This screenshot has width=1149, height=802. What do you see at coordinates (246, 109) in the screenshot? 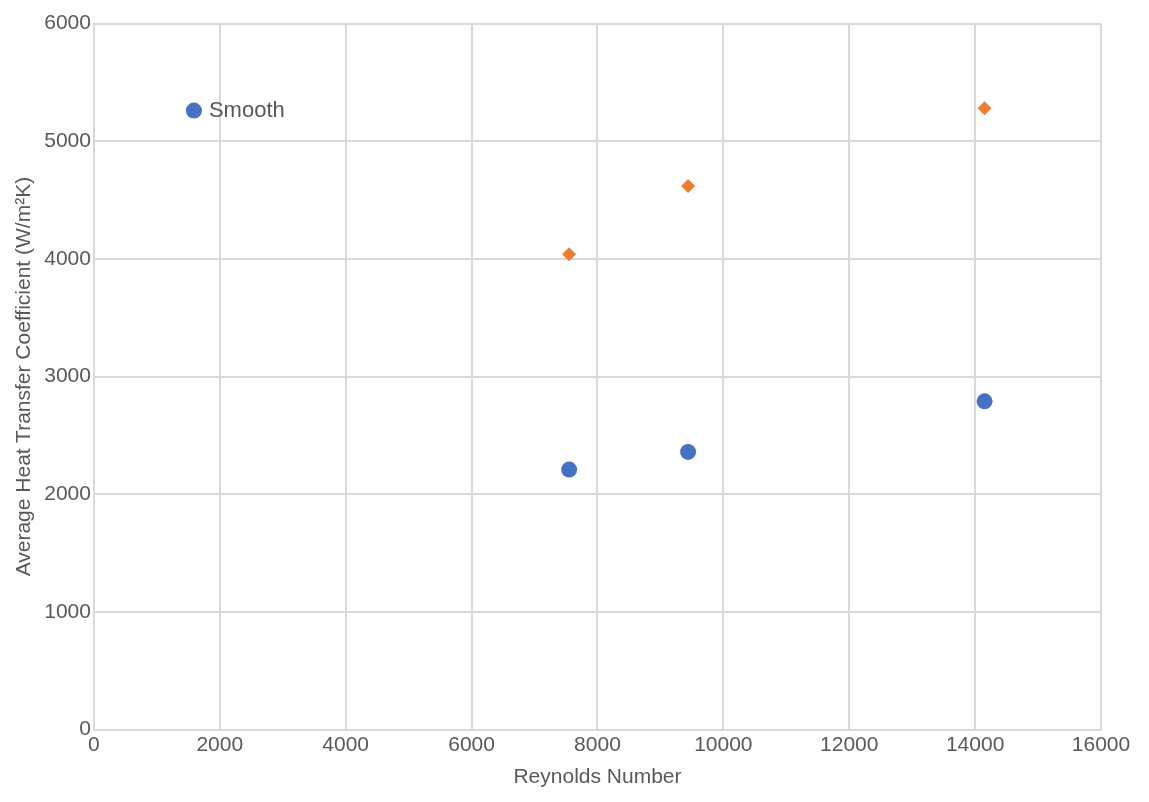
I see `legend-label: Smooth` at bounding box center [246, 109].